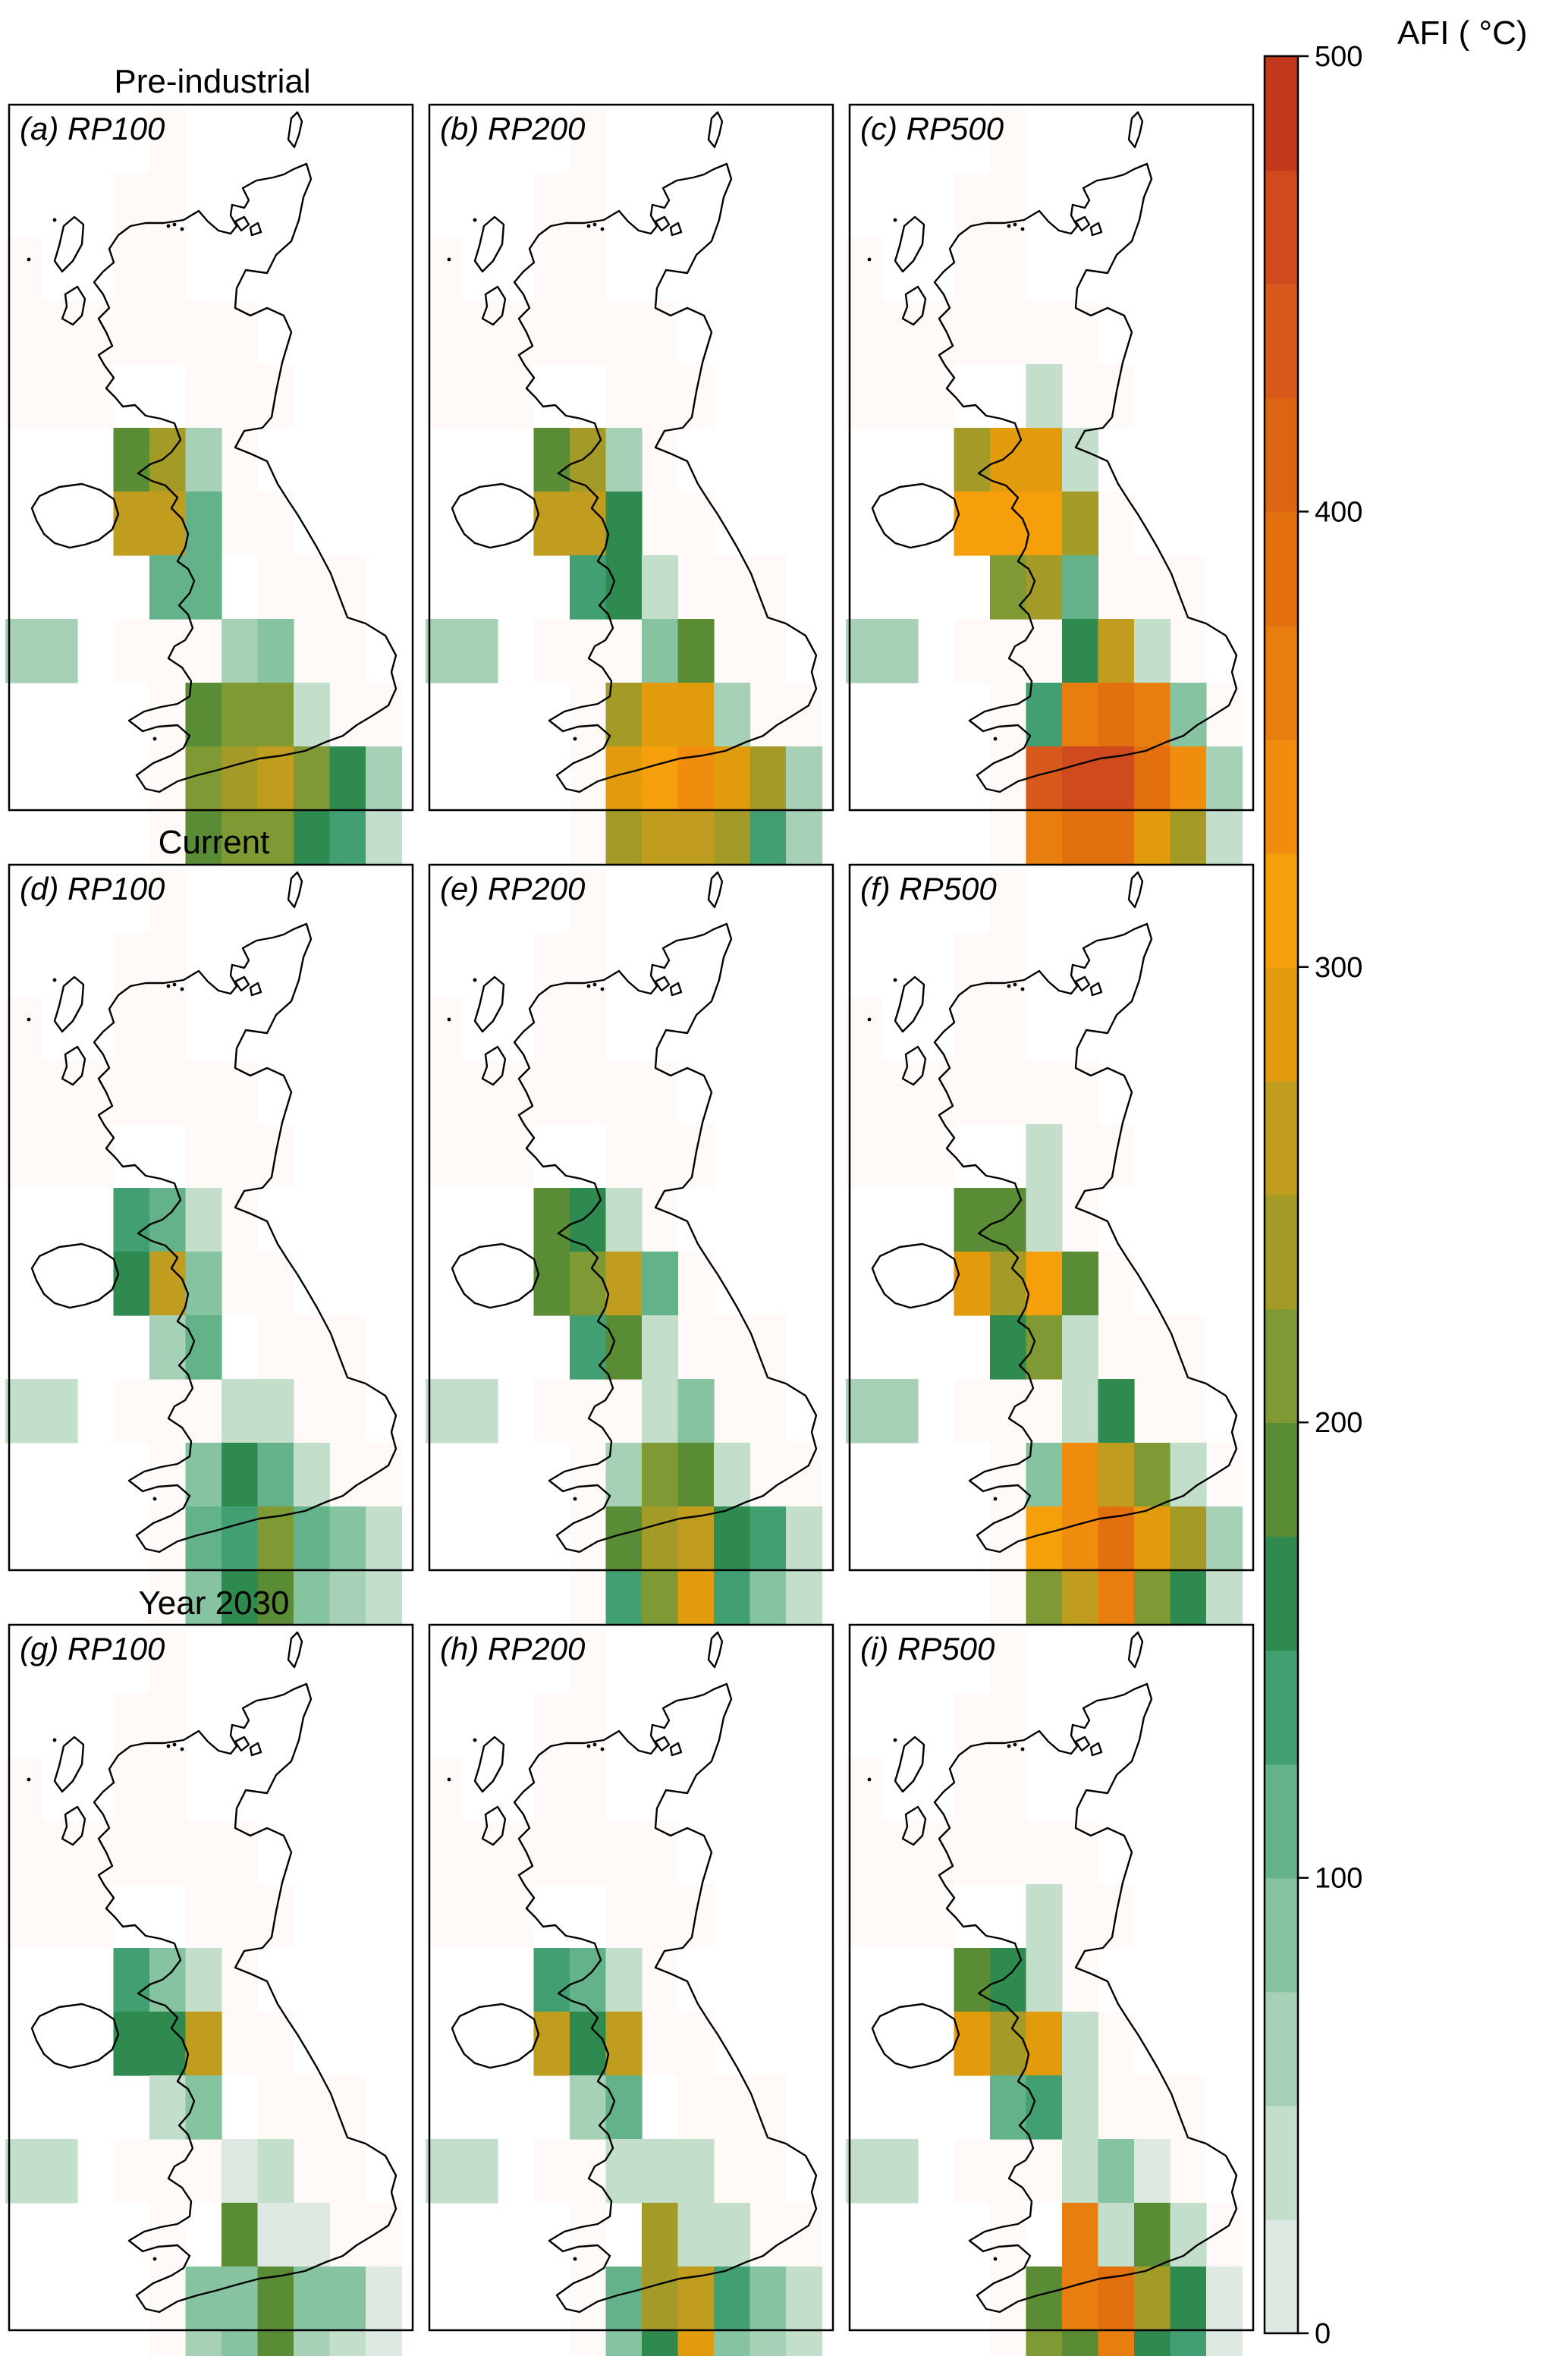 This screenshot has width=1568, height=2356. I want to click on colorbar-title: AFI ( °C), so click(1462, 33).